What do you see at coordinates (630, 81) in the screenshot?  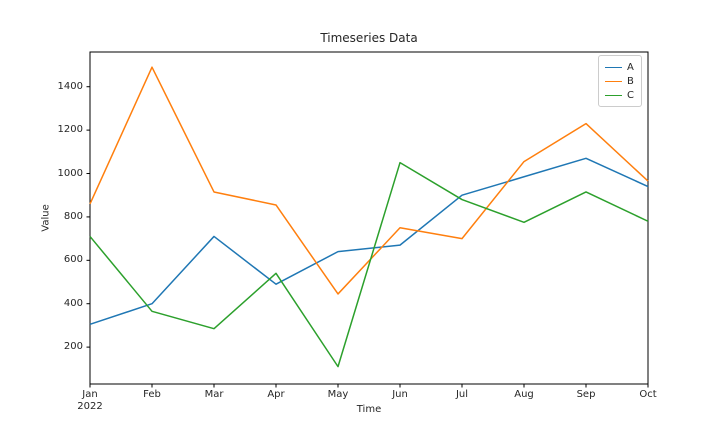 I see `legend-label: B` at bounding box center [630, 81].